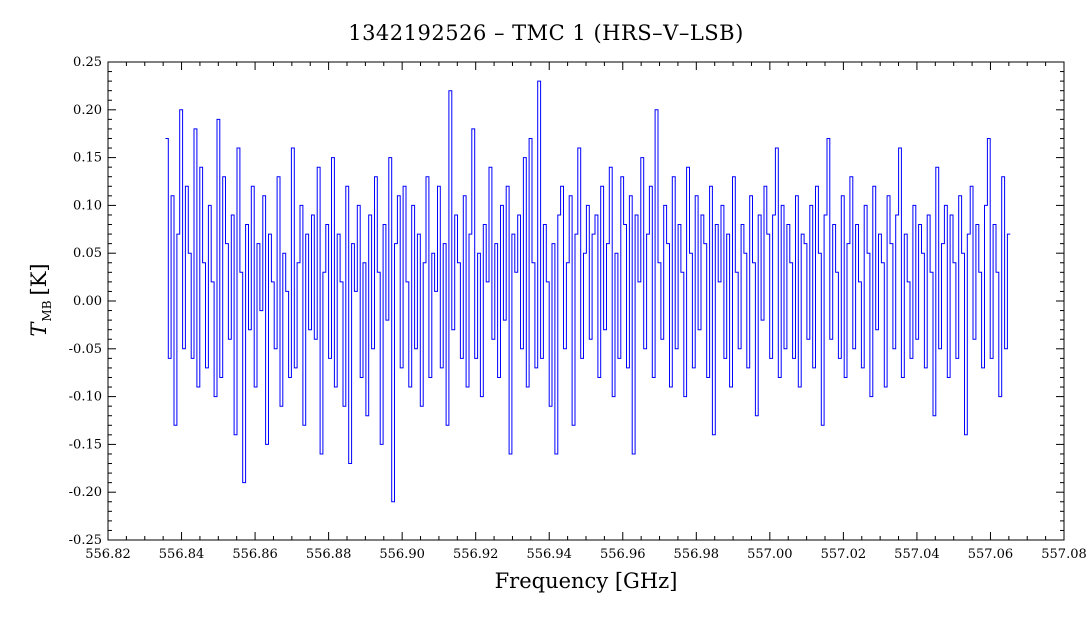 The height and width of the screenshot is (618, 1090). What do you see at coordinates (329, 554) in the screenshot?
I see `x-tick-label: 556.88` at bounding box center [329, 554].